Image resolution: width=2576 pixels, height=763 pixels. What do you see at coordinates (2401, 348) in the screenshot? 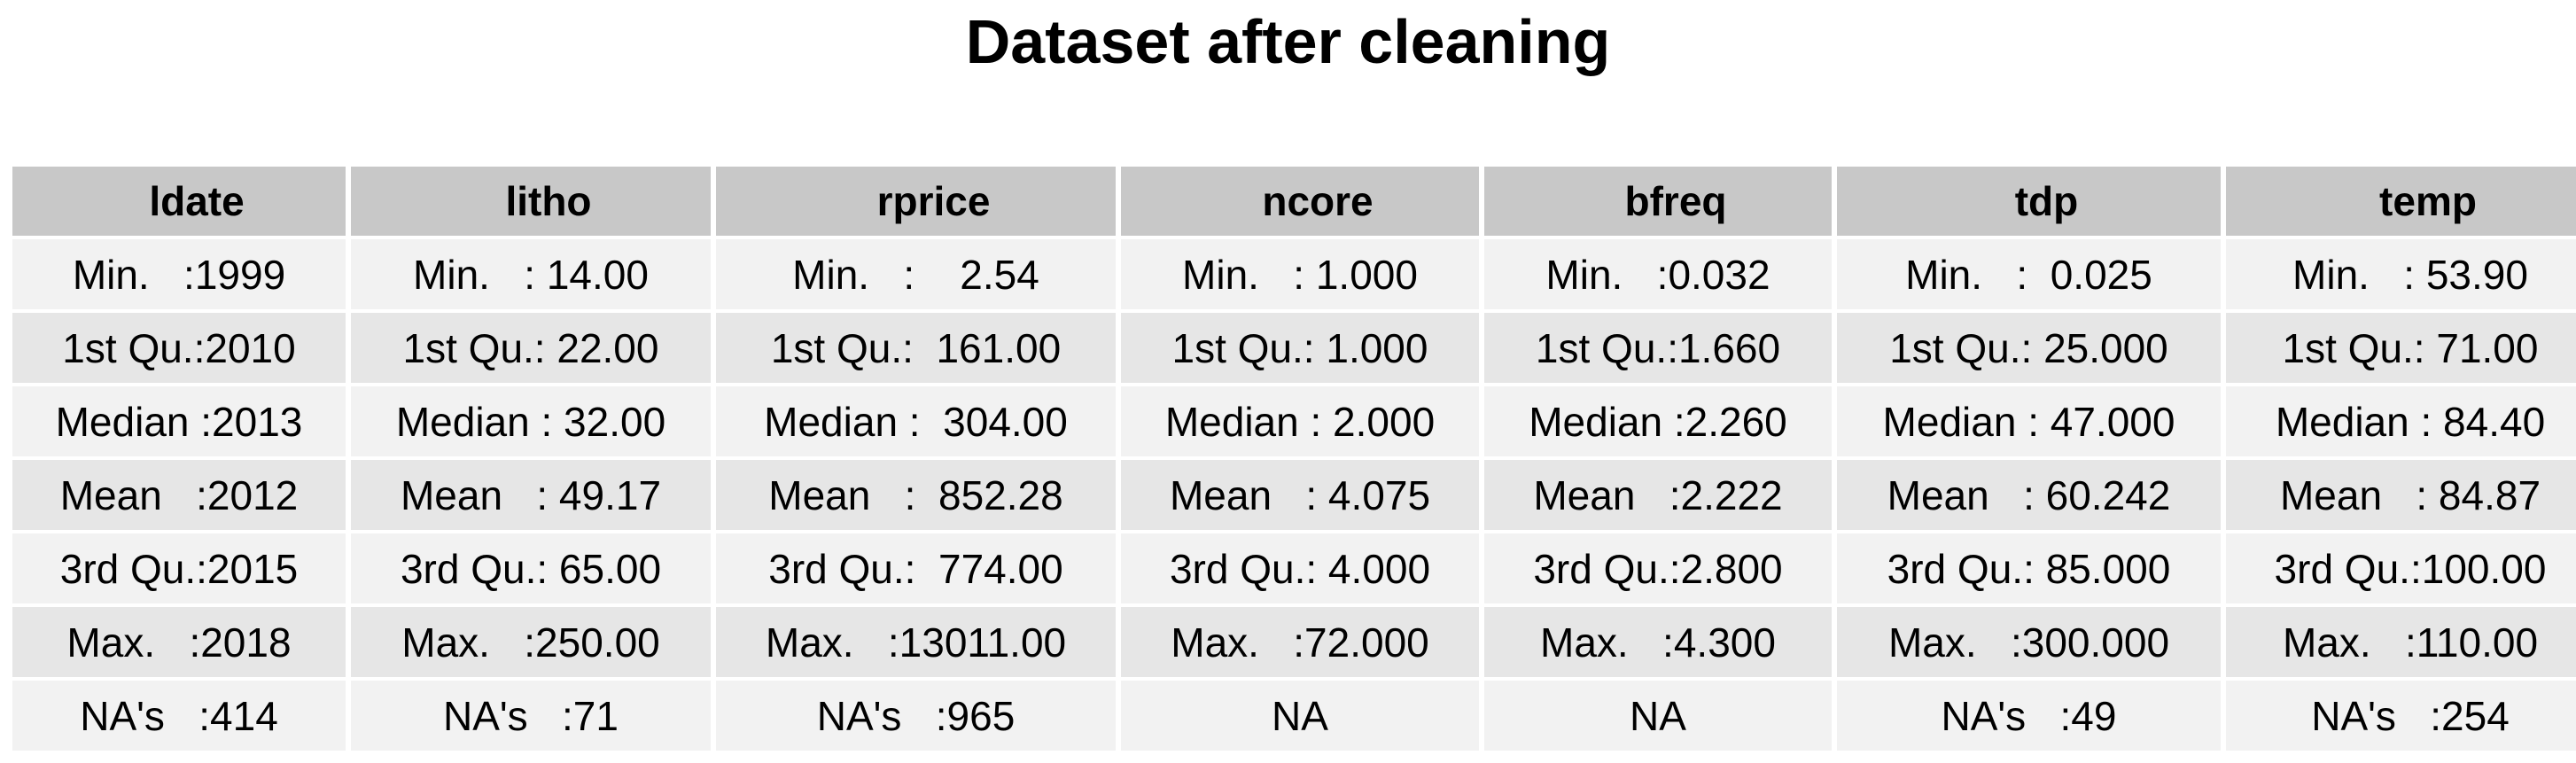
I see `table-cell: 1st Qu.: 71.00` at bounding box center [2401, 348].